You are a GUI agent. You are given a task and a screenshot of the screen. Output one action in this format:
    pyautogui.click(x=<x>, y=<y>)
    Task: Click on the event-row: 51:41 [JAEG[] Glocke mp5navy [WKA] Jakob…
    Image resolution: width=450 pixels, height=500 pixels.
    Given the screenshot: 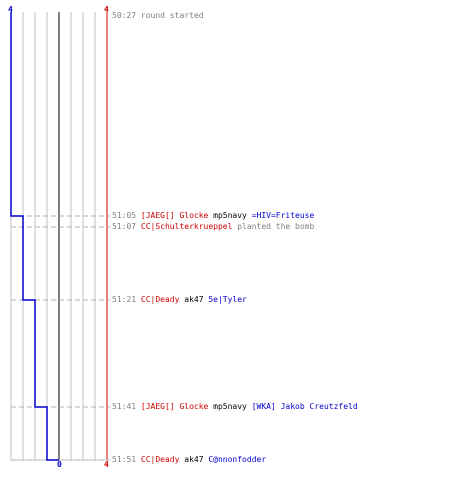 What is the action you would take?
    pyautogui.click(x=235, y=407)
    